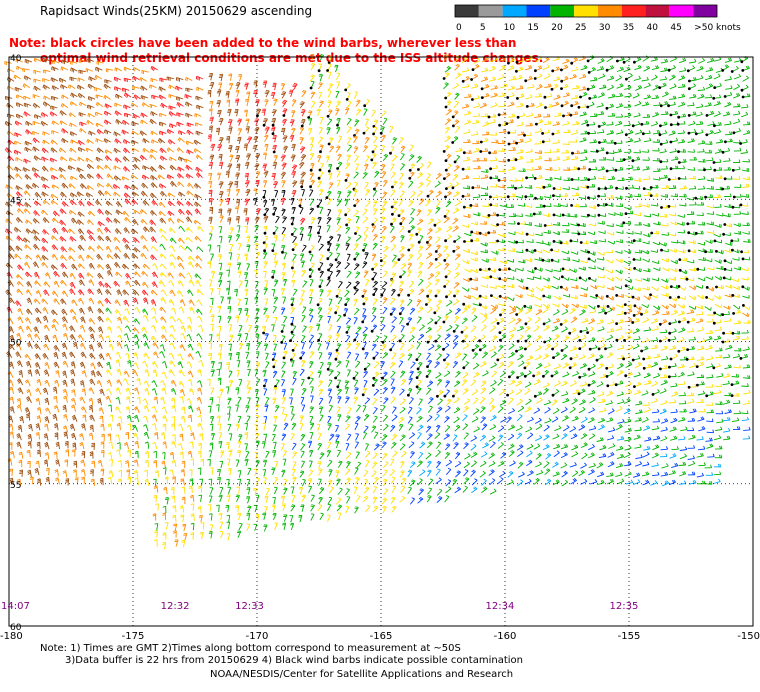 The height and width of the screenshot is (692, 760). Describe the element at coordinates (717, 28) in the screenshot. I see `colorbar-label: >50 knots` at that location.